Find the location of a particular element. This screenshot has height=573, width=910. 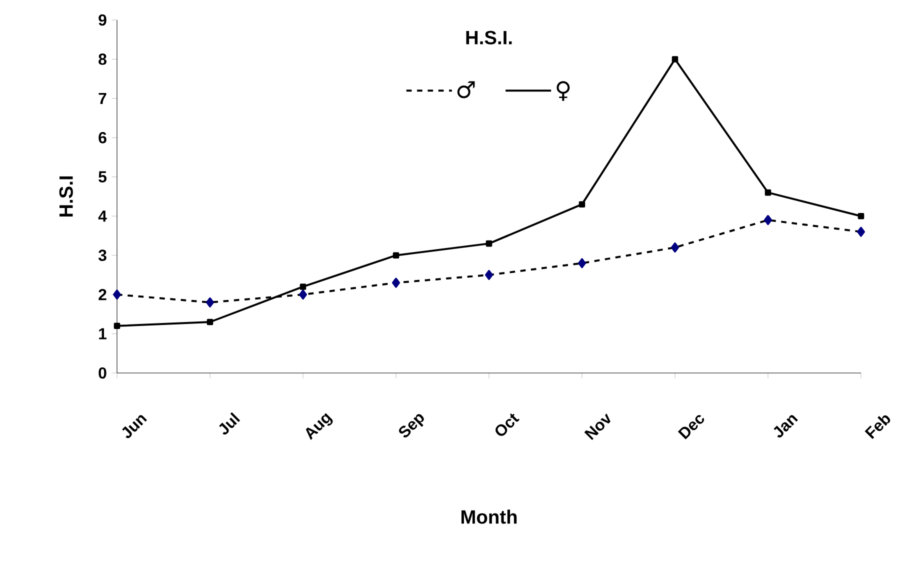

y-tick-label: 6 is located at coordinates (102, 138).